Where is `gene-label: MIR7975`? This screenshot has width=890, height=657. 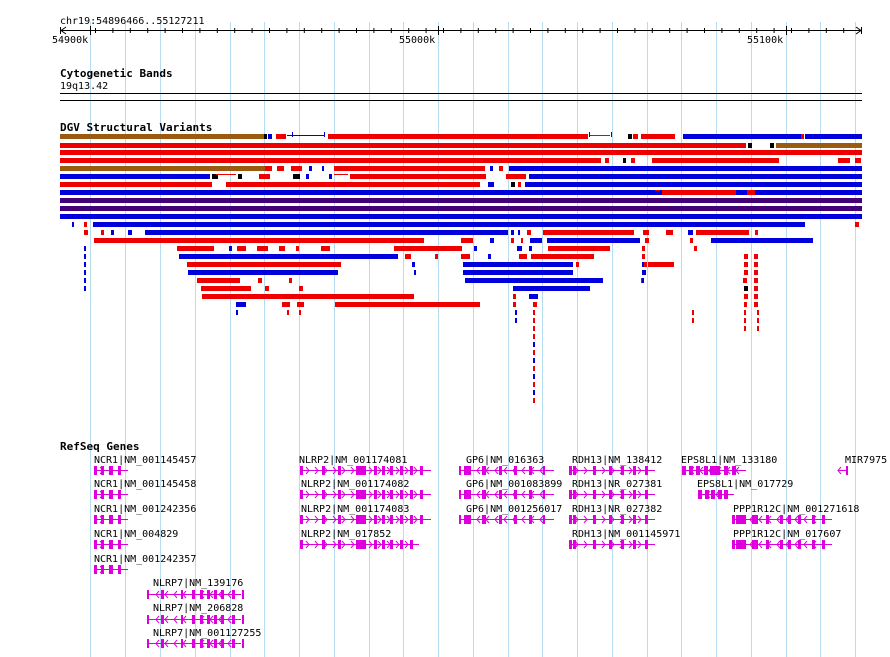 gene-label: MIR7975 is located at coordinates (866, 460).